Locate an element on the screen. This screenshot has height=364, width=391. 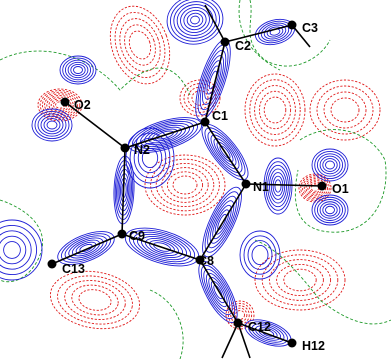
bond-n2-c9 is located at coordinates (123, 191).